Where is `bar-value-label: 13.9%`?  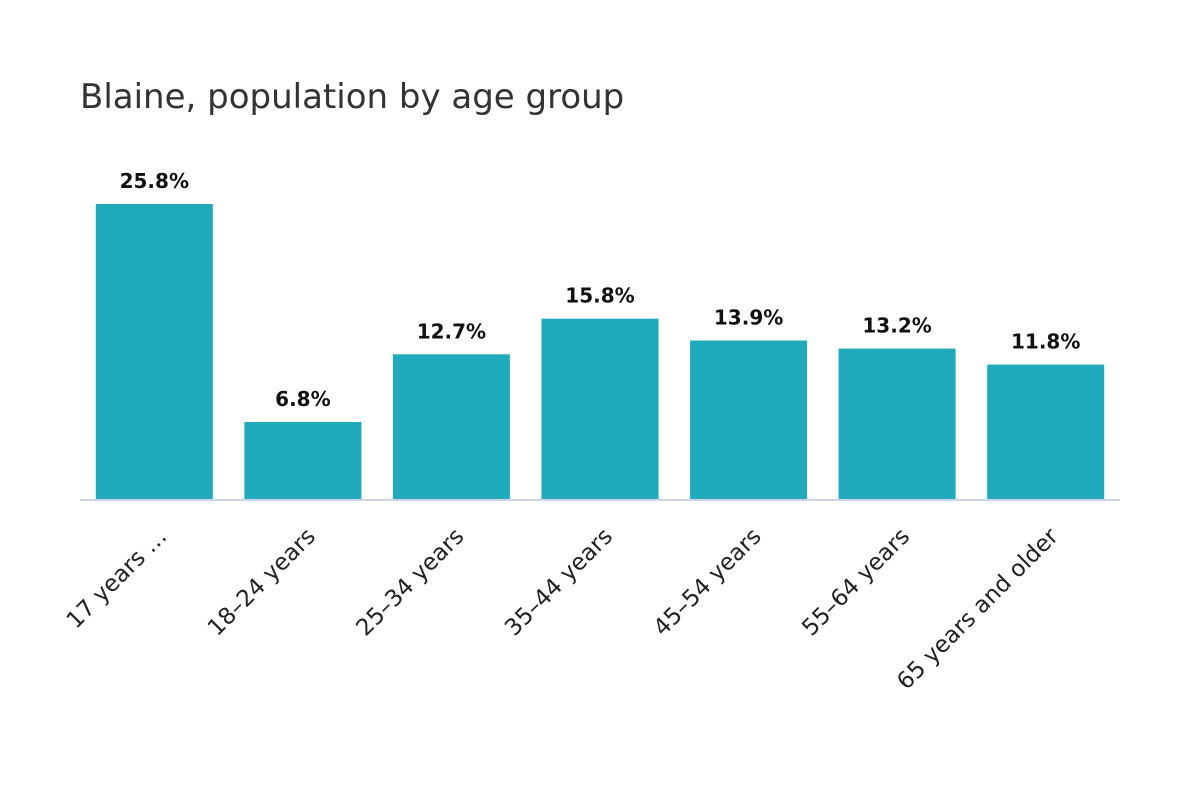
bar-value-label: 13.9% is located at coordinates (748, 318).